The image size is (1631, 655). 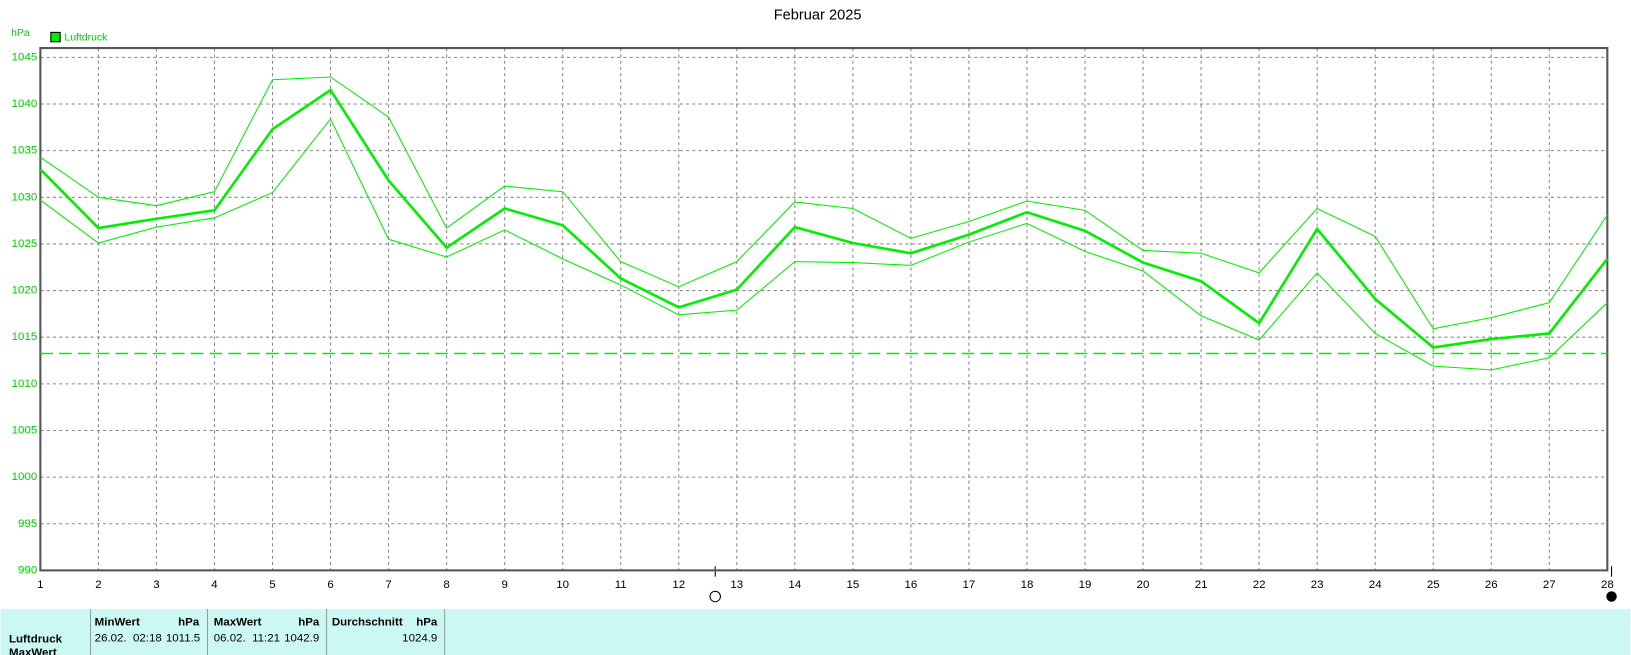 What do you see at coordinates (621, 585) in the screenshot?
I see `x-tick-label: 11` at bounding box center [621, 585].